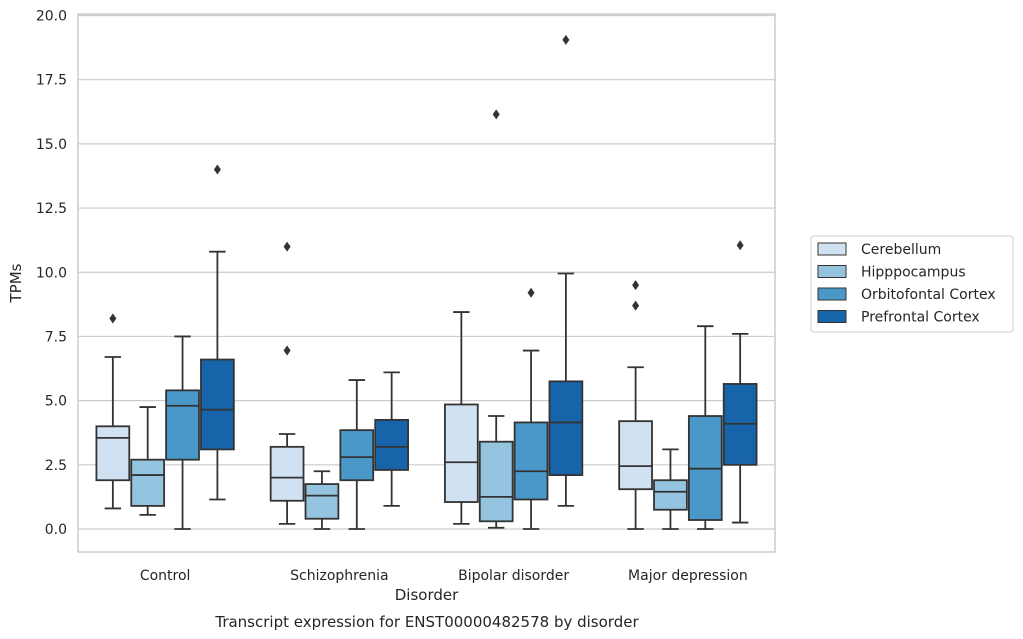 Image resolution: width=1023 pixels, height=639 pixels. Describe the element at coordinates (113, 411) in the screenshot. I see `box-cerebellum-control` at that location.